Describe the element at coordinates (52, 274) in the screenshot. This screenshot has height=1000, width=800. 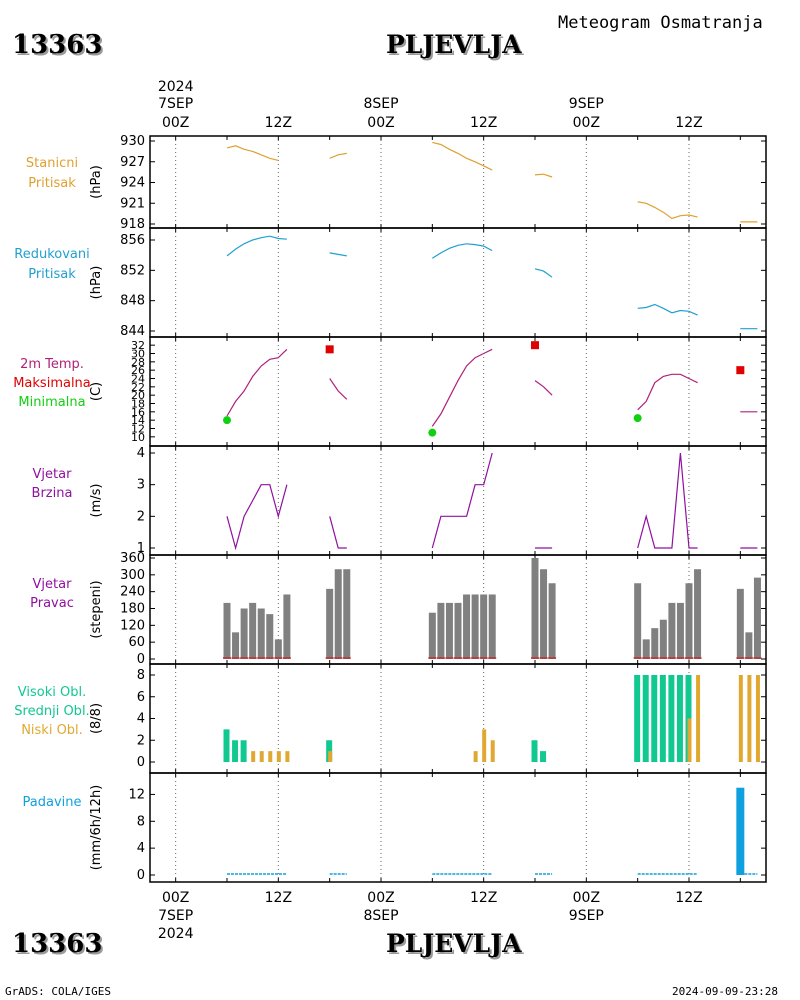
I see `panel-title-line: Pritisak` at that location.